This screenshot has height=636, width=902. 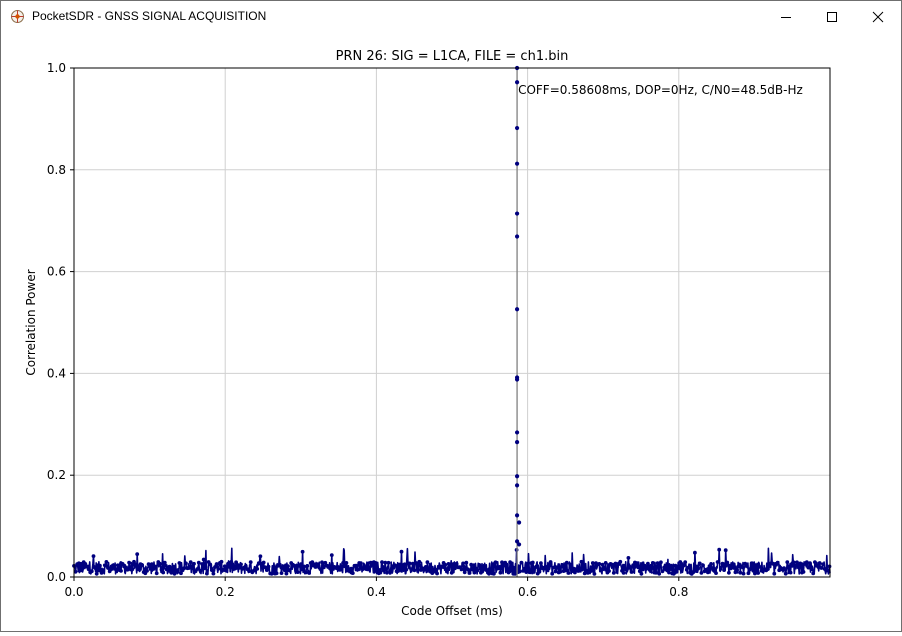 What do you see at coordinates (56, 170) in the screenshot?
I see `y-tick-label-4: 0.8` at bounding box center [56, 170].